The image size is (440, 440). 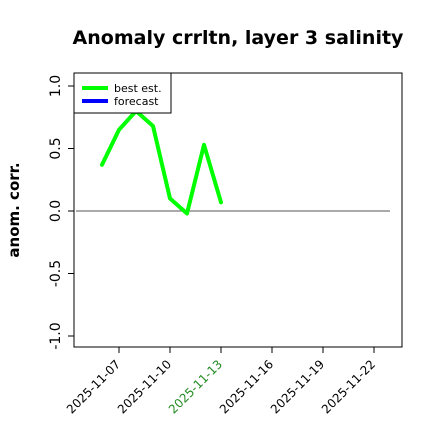 What do you see at coordinates (93, 386) in the screenshot?
I see `x-tick-label: 2025-11-07` at bounding box center [93, 386].